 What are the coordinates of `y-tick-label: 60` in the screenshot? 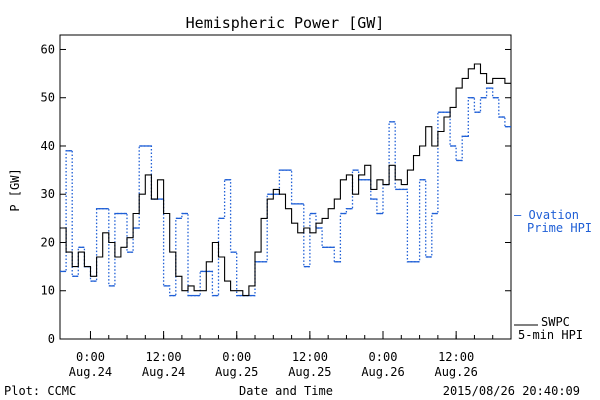 It's located at (48, 49).